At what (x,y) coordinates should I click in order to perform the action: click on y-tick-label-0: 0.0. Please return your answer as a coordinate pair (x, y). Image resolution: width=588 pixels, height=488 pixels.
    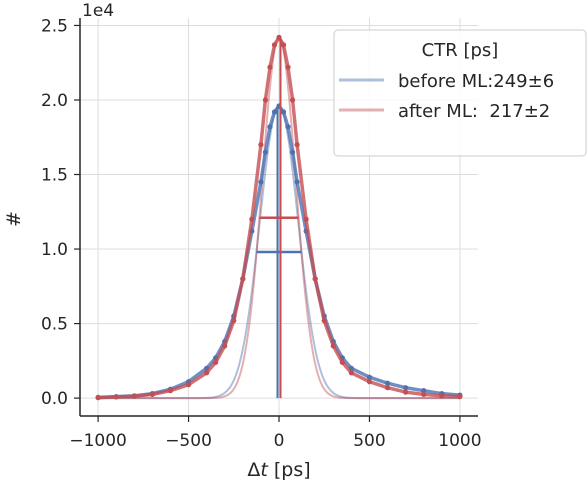
    Looking at the image, I should click on (54, 399).